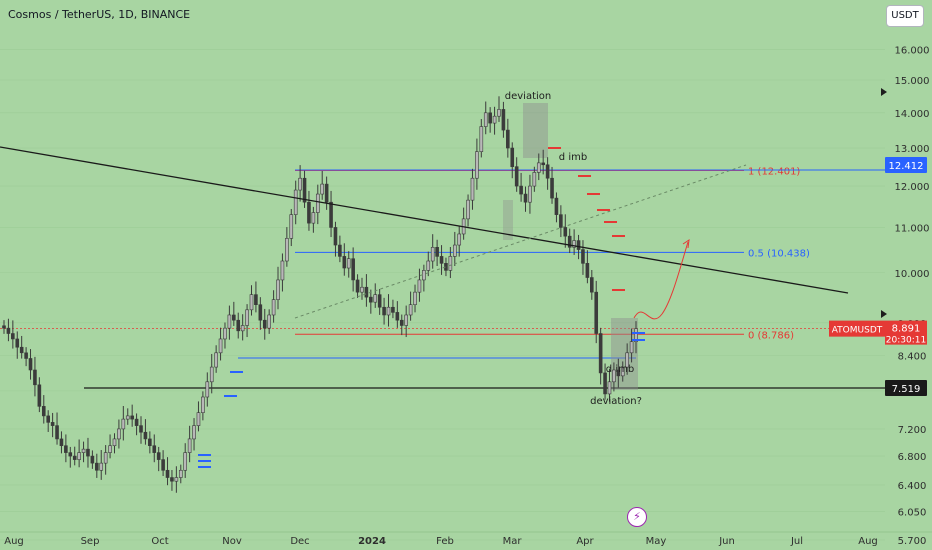 The width and height of the screenshot is (932, 550). I want to click on price-label-black-bg, so click(906, 388).